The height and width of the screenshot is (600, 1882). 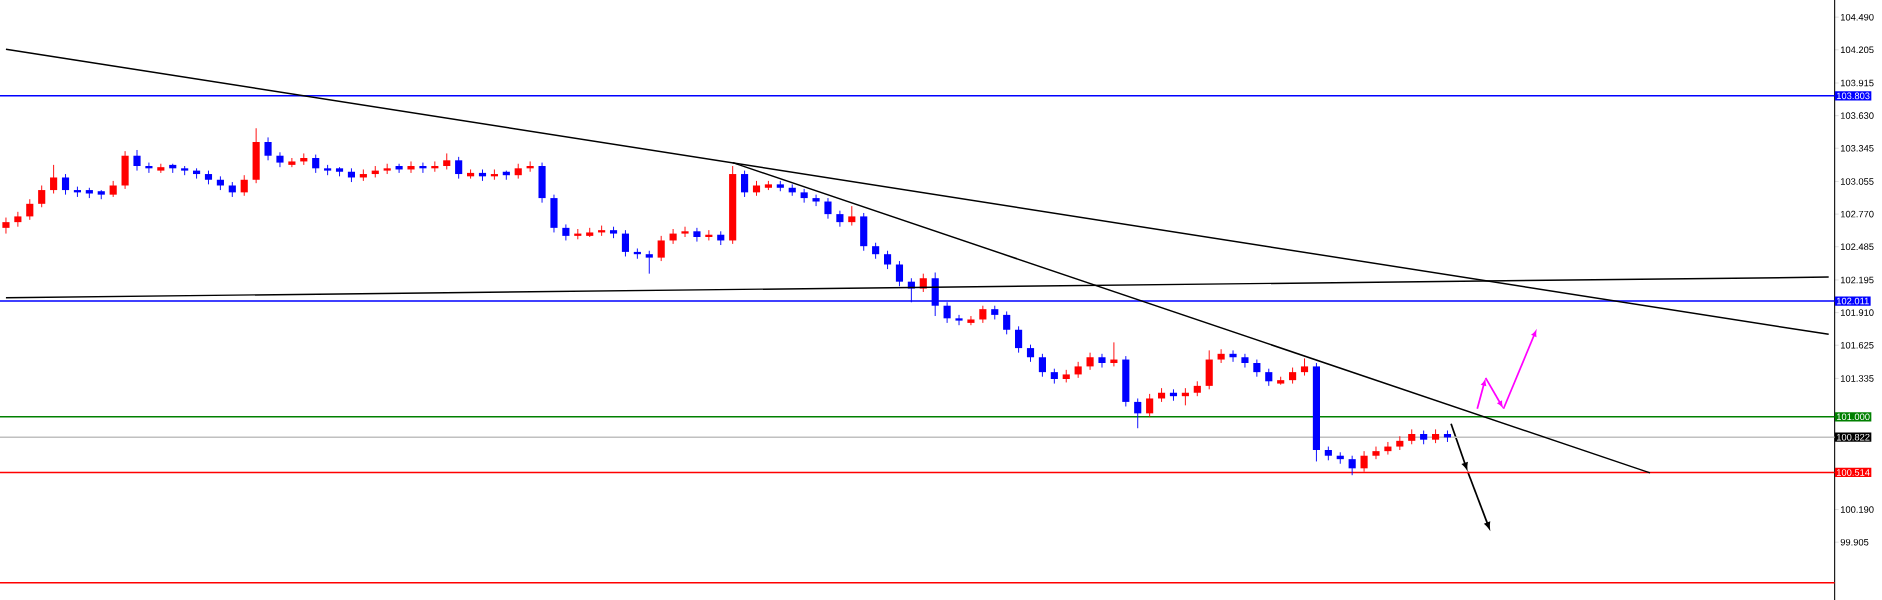 What do you see at coordinates (1857, 312) in the screenshot?
I see `y-tick-label: 101.910` at bounding box center [1857, 312].